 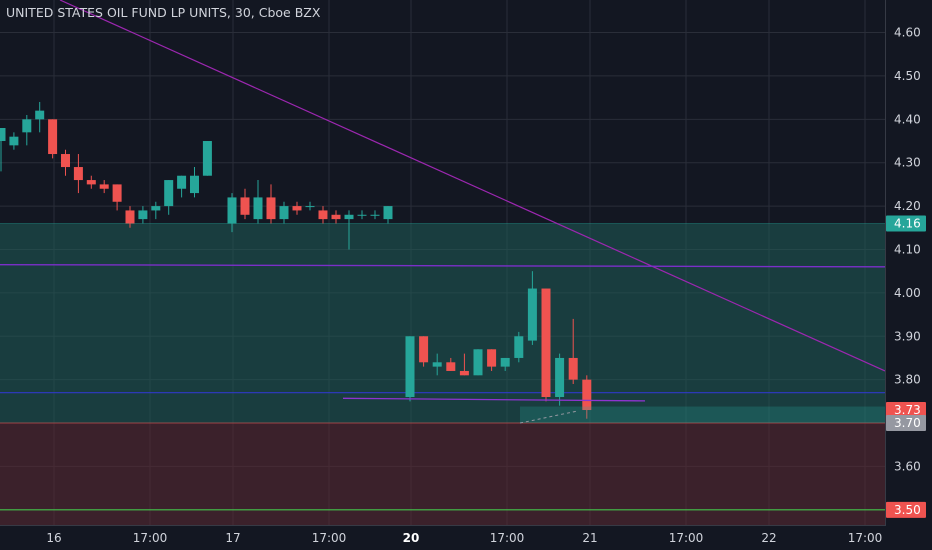 I want to click on time-axis-label: 22, so click(x=768, y=538).